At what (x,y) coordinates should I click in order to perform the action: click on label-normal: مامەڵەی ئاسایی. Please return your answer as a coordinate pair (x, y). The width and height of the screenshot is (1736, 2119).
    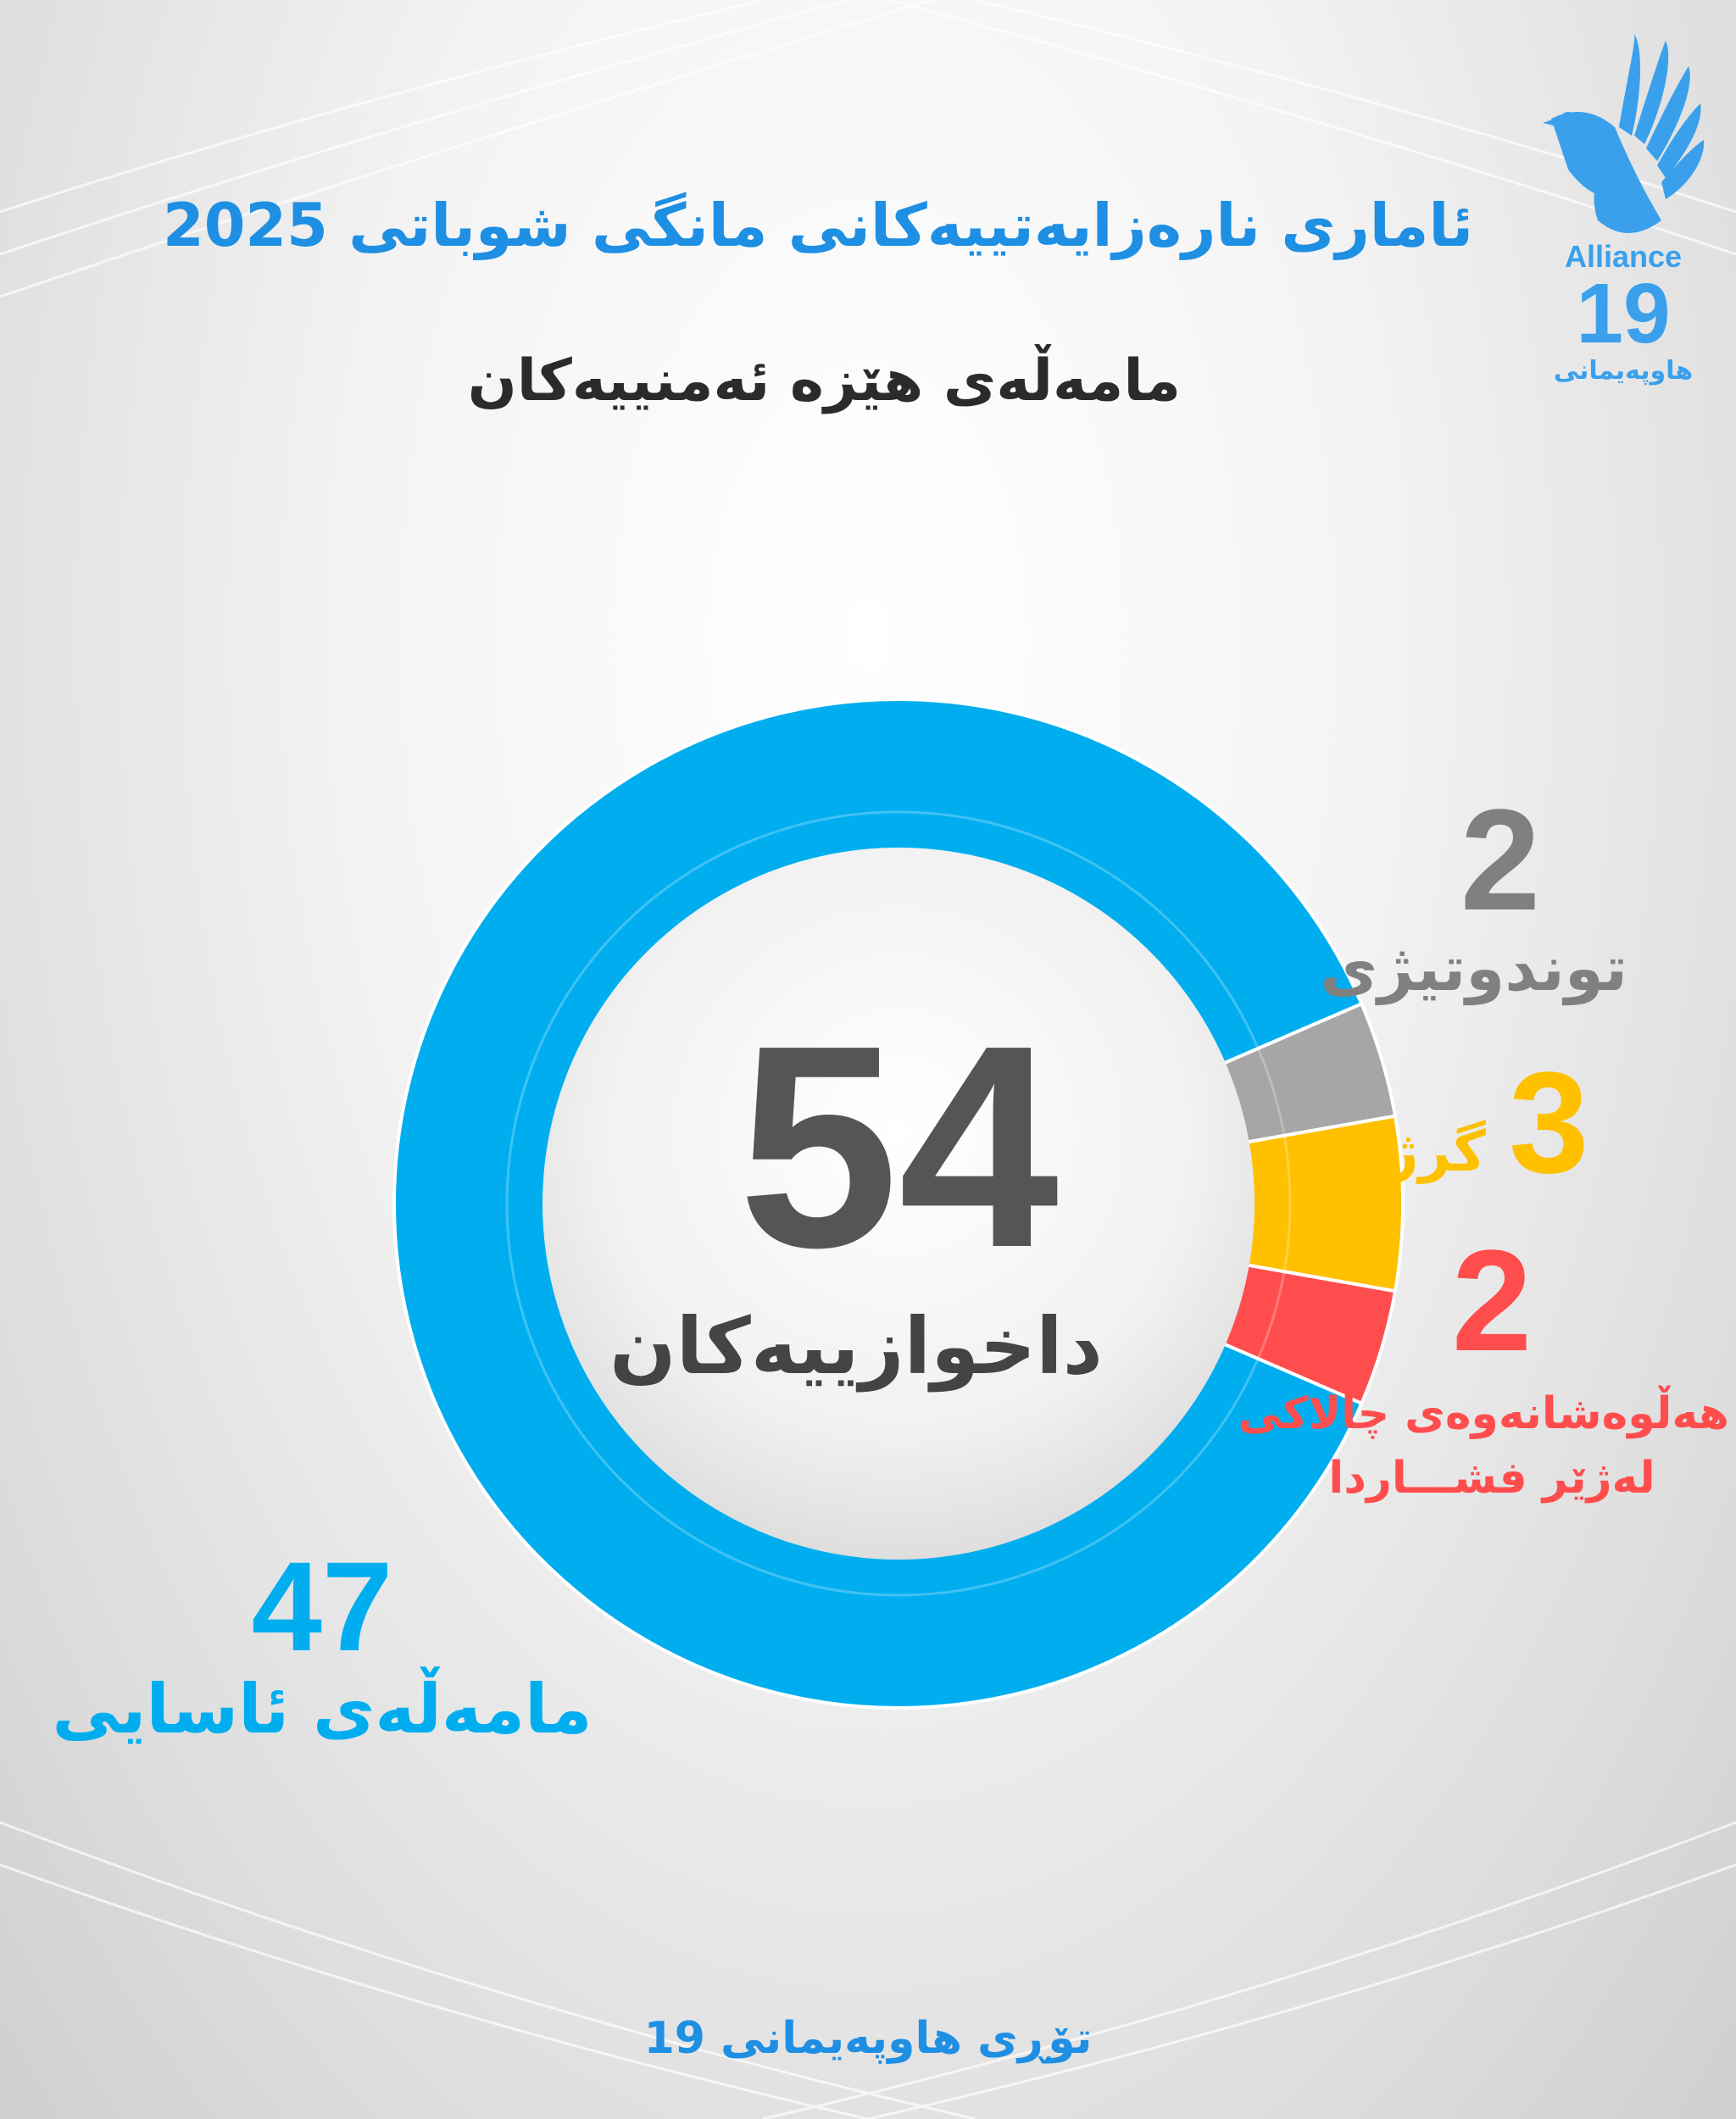
    Looking at the image, I should click on (322, 1710).